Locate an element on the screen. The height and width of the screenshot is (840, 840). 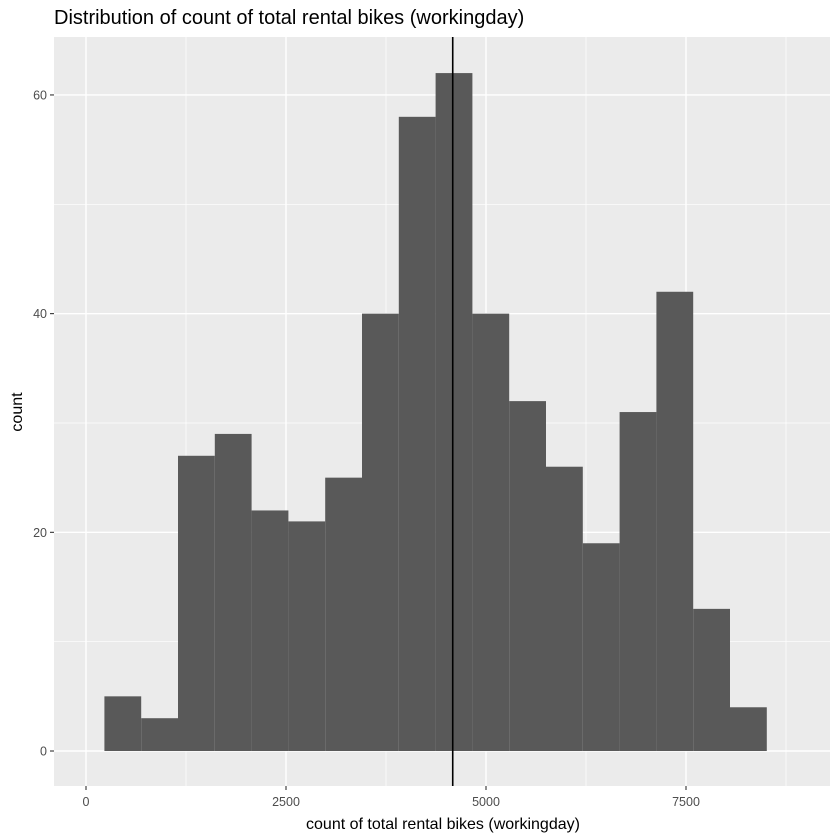
y-axis-title: count is located at coordinates (17, 412).